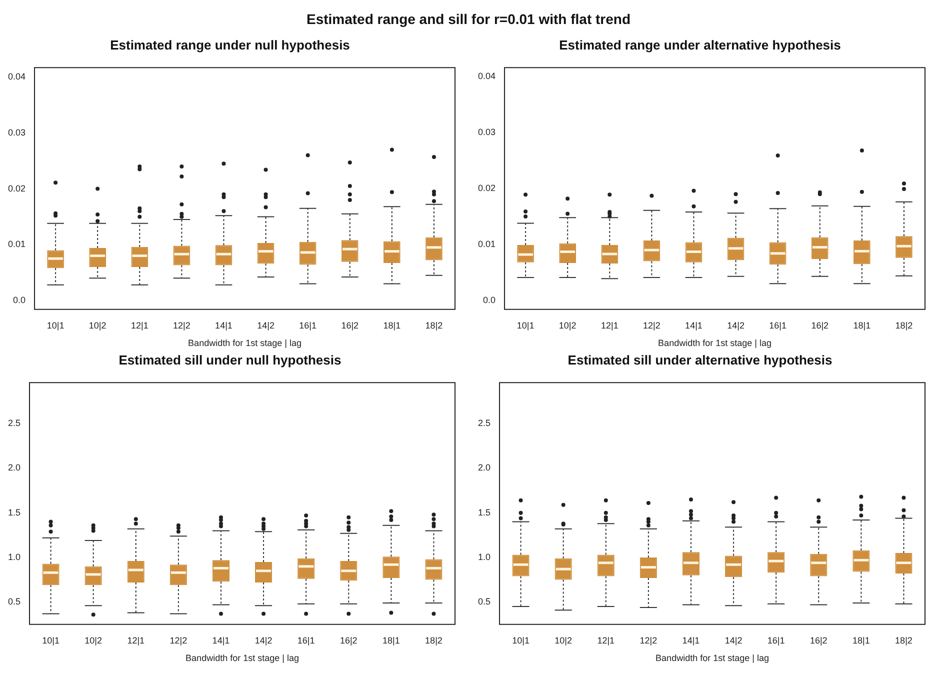 This screenshot has height=675, width=937. Describe the element at coordinates (700, 44) in the screenshot. I see `chart-title: Estimated range under alternative hypothesis` at that location.